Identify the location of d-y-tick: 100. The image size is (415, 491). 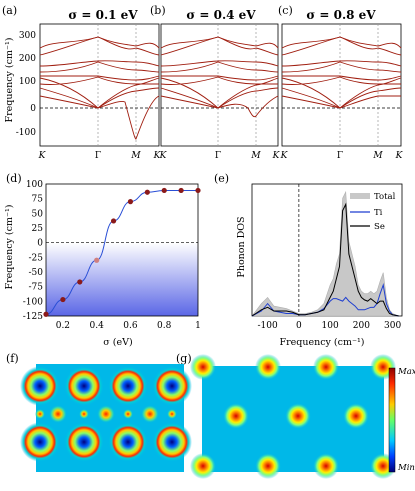
(34, 185).